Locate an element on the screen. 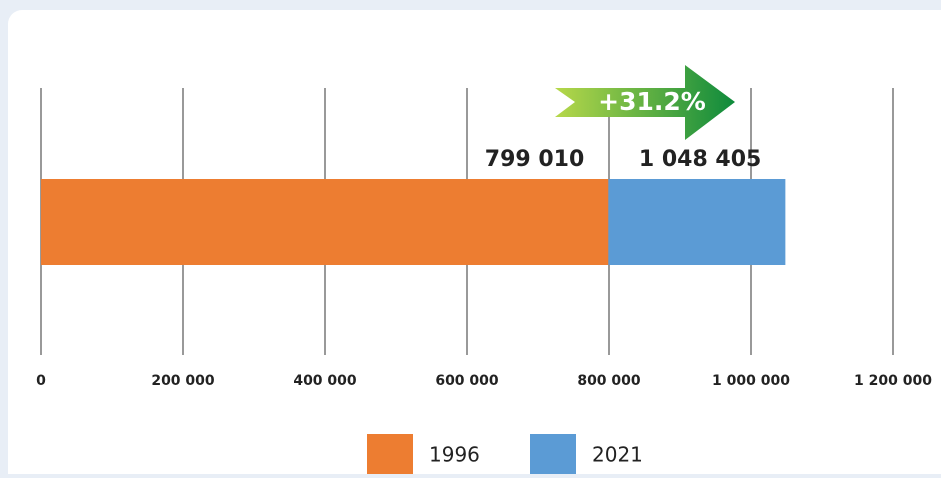 This screenshot has height=478, width=941. legend-label: 1996 is located at coordinates (454, 455).